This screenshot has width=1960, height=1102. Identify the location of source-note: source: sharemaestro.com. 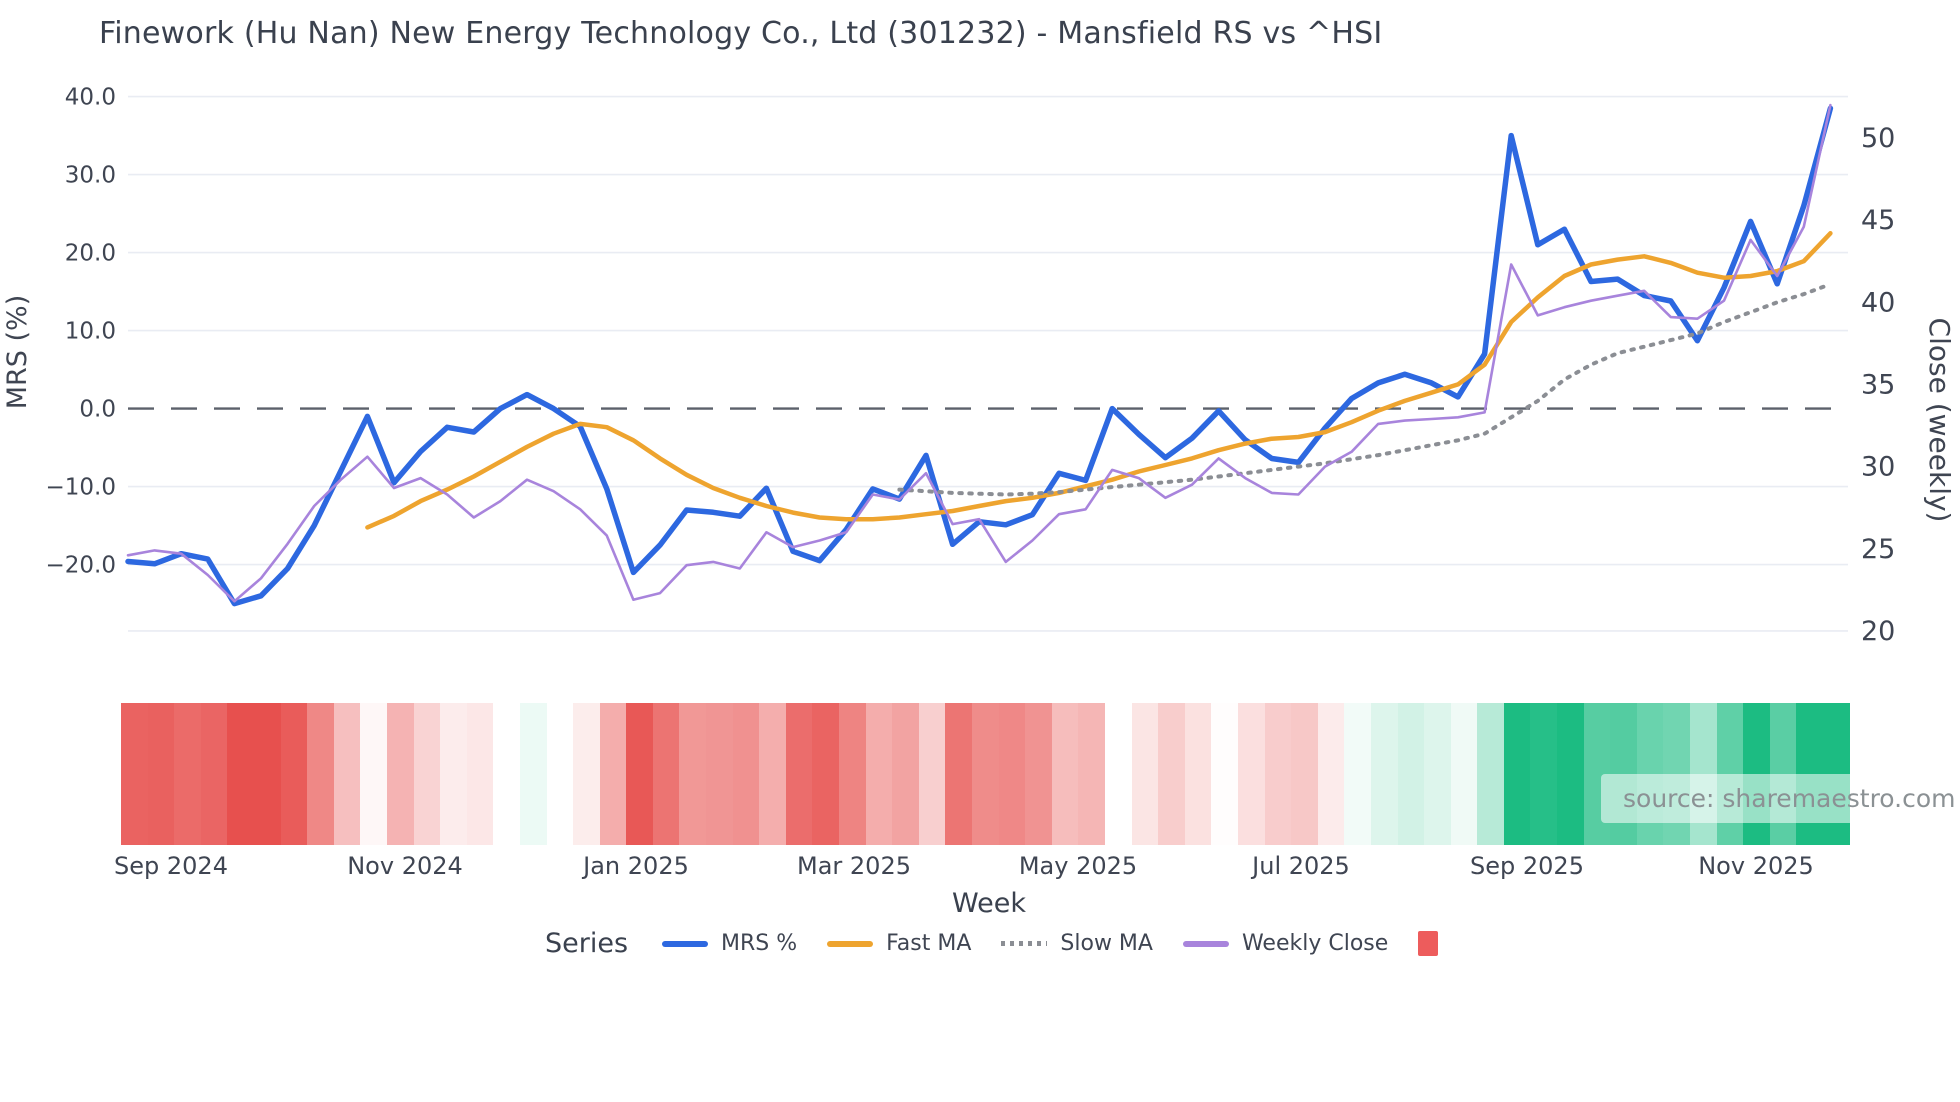
(1780, 798).